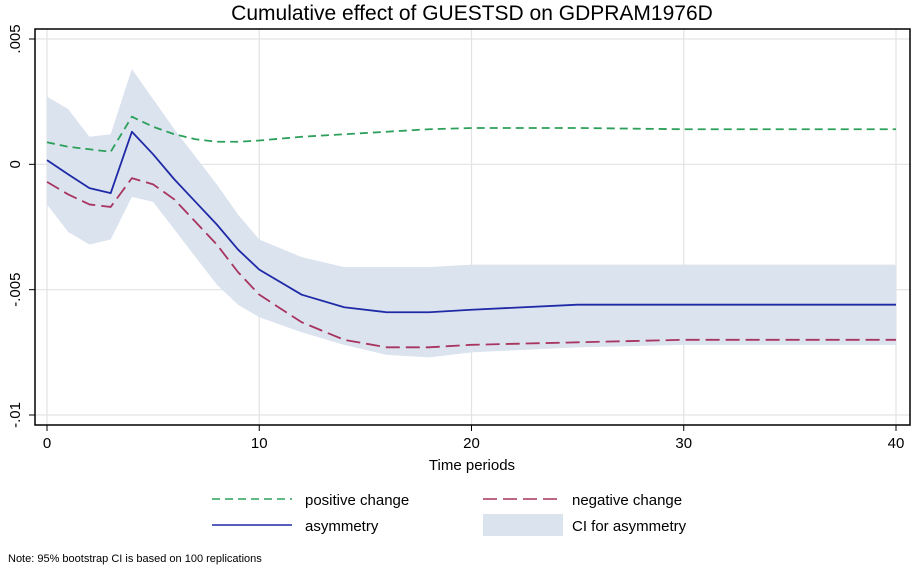 Image resolution: width=915 pixels, height=574 pixels. I want to click on series-line-positive-change, so click(471, 134).